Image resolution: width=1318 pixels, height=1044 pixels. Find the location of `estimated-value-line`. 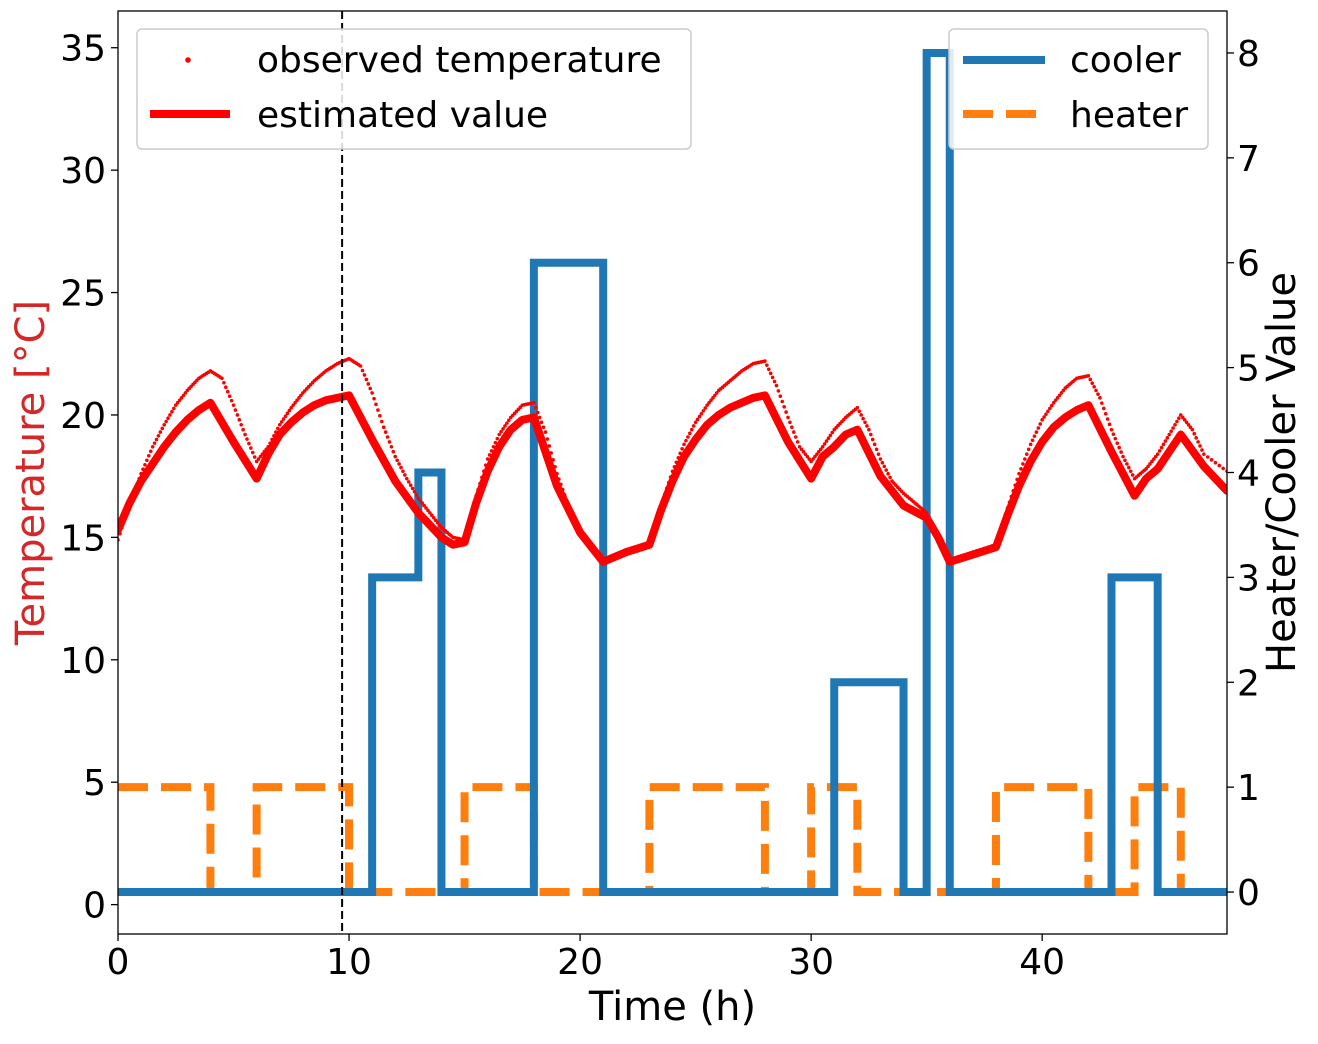

estimated-value-line is located at coordinates (672, 478).